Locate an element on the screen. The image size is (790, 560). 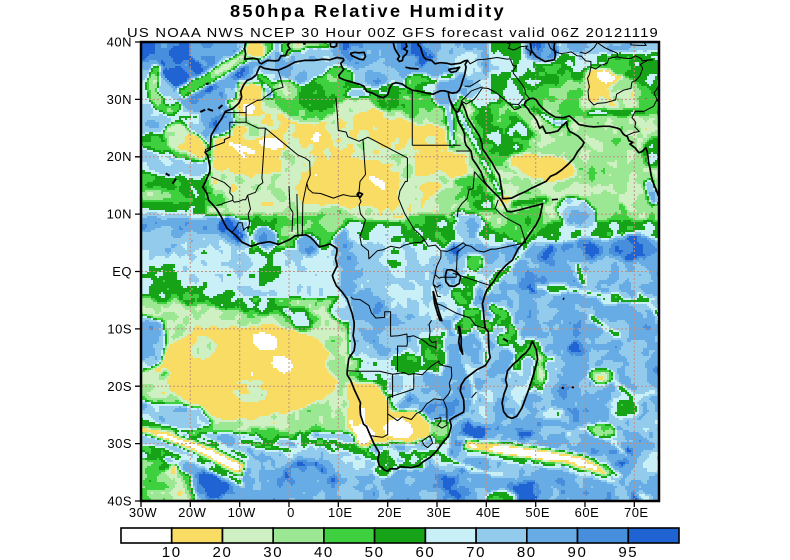
svg-text: 30W is located at coordinates (143, 512).